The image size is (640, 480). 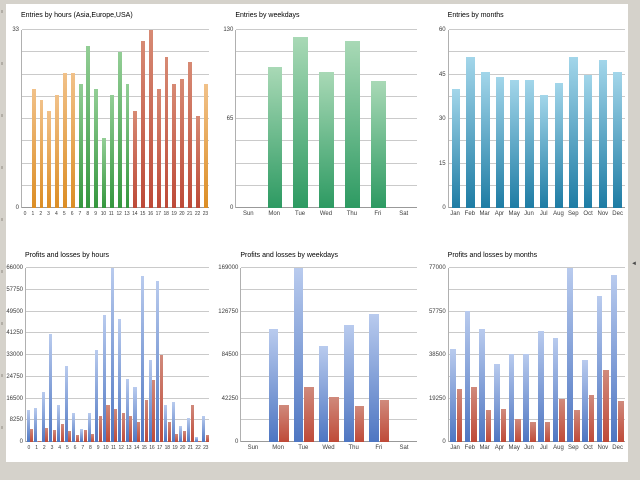 I want to click on x-tick-label: Jun, so click(x=529, y=214).